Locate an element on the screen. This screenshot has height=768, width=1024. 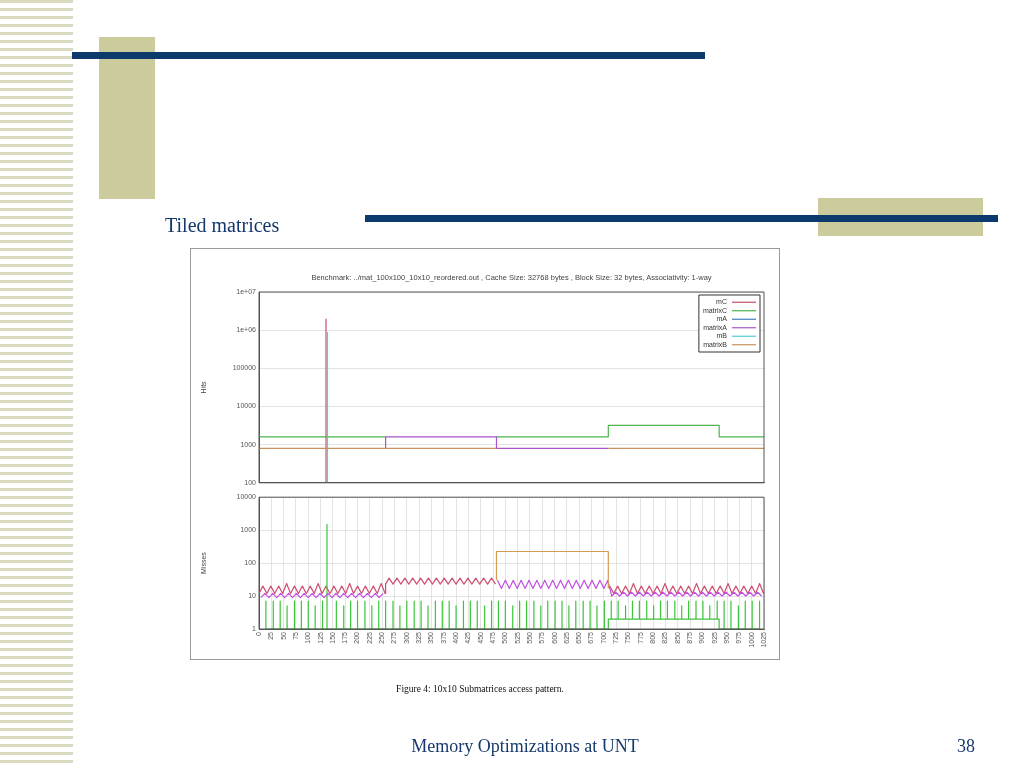
text: Memory Optimizations at UNT is located at coordinates (525, 746).